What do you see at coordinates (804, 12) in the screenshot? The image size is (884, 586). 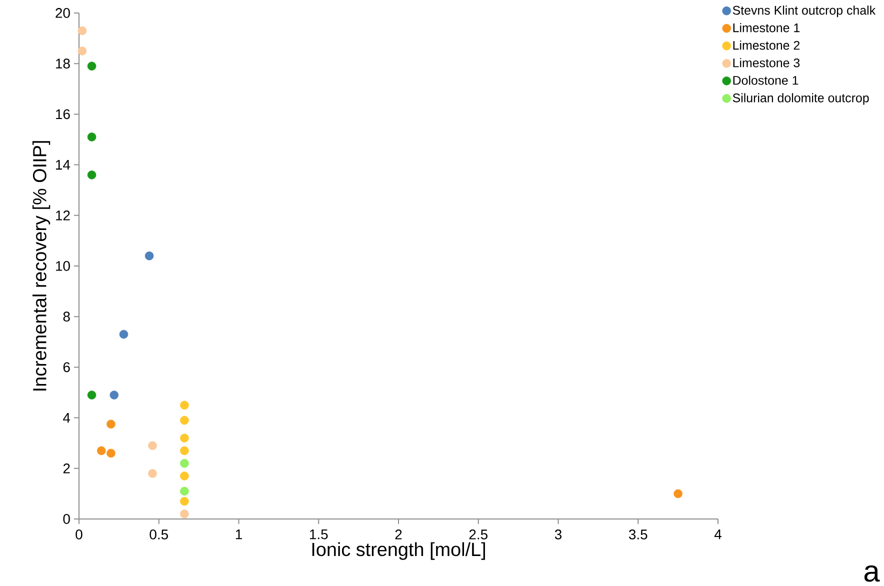 I see `legend-label: Stevns Klint outcrop chalk` at bounding box center [804, 12].